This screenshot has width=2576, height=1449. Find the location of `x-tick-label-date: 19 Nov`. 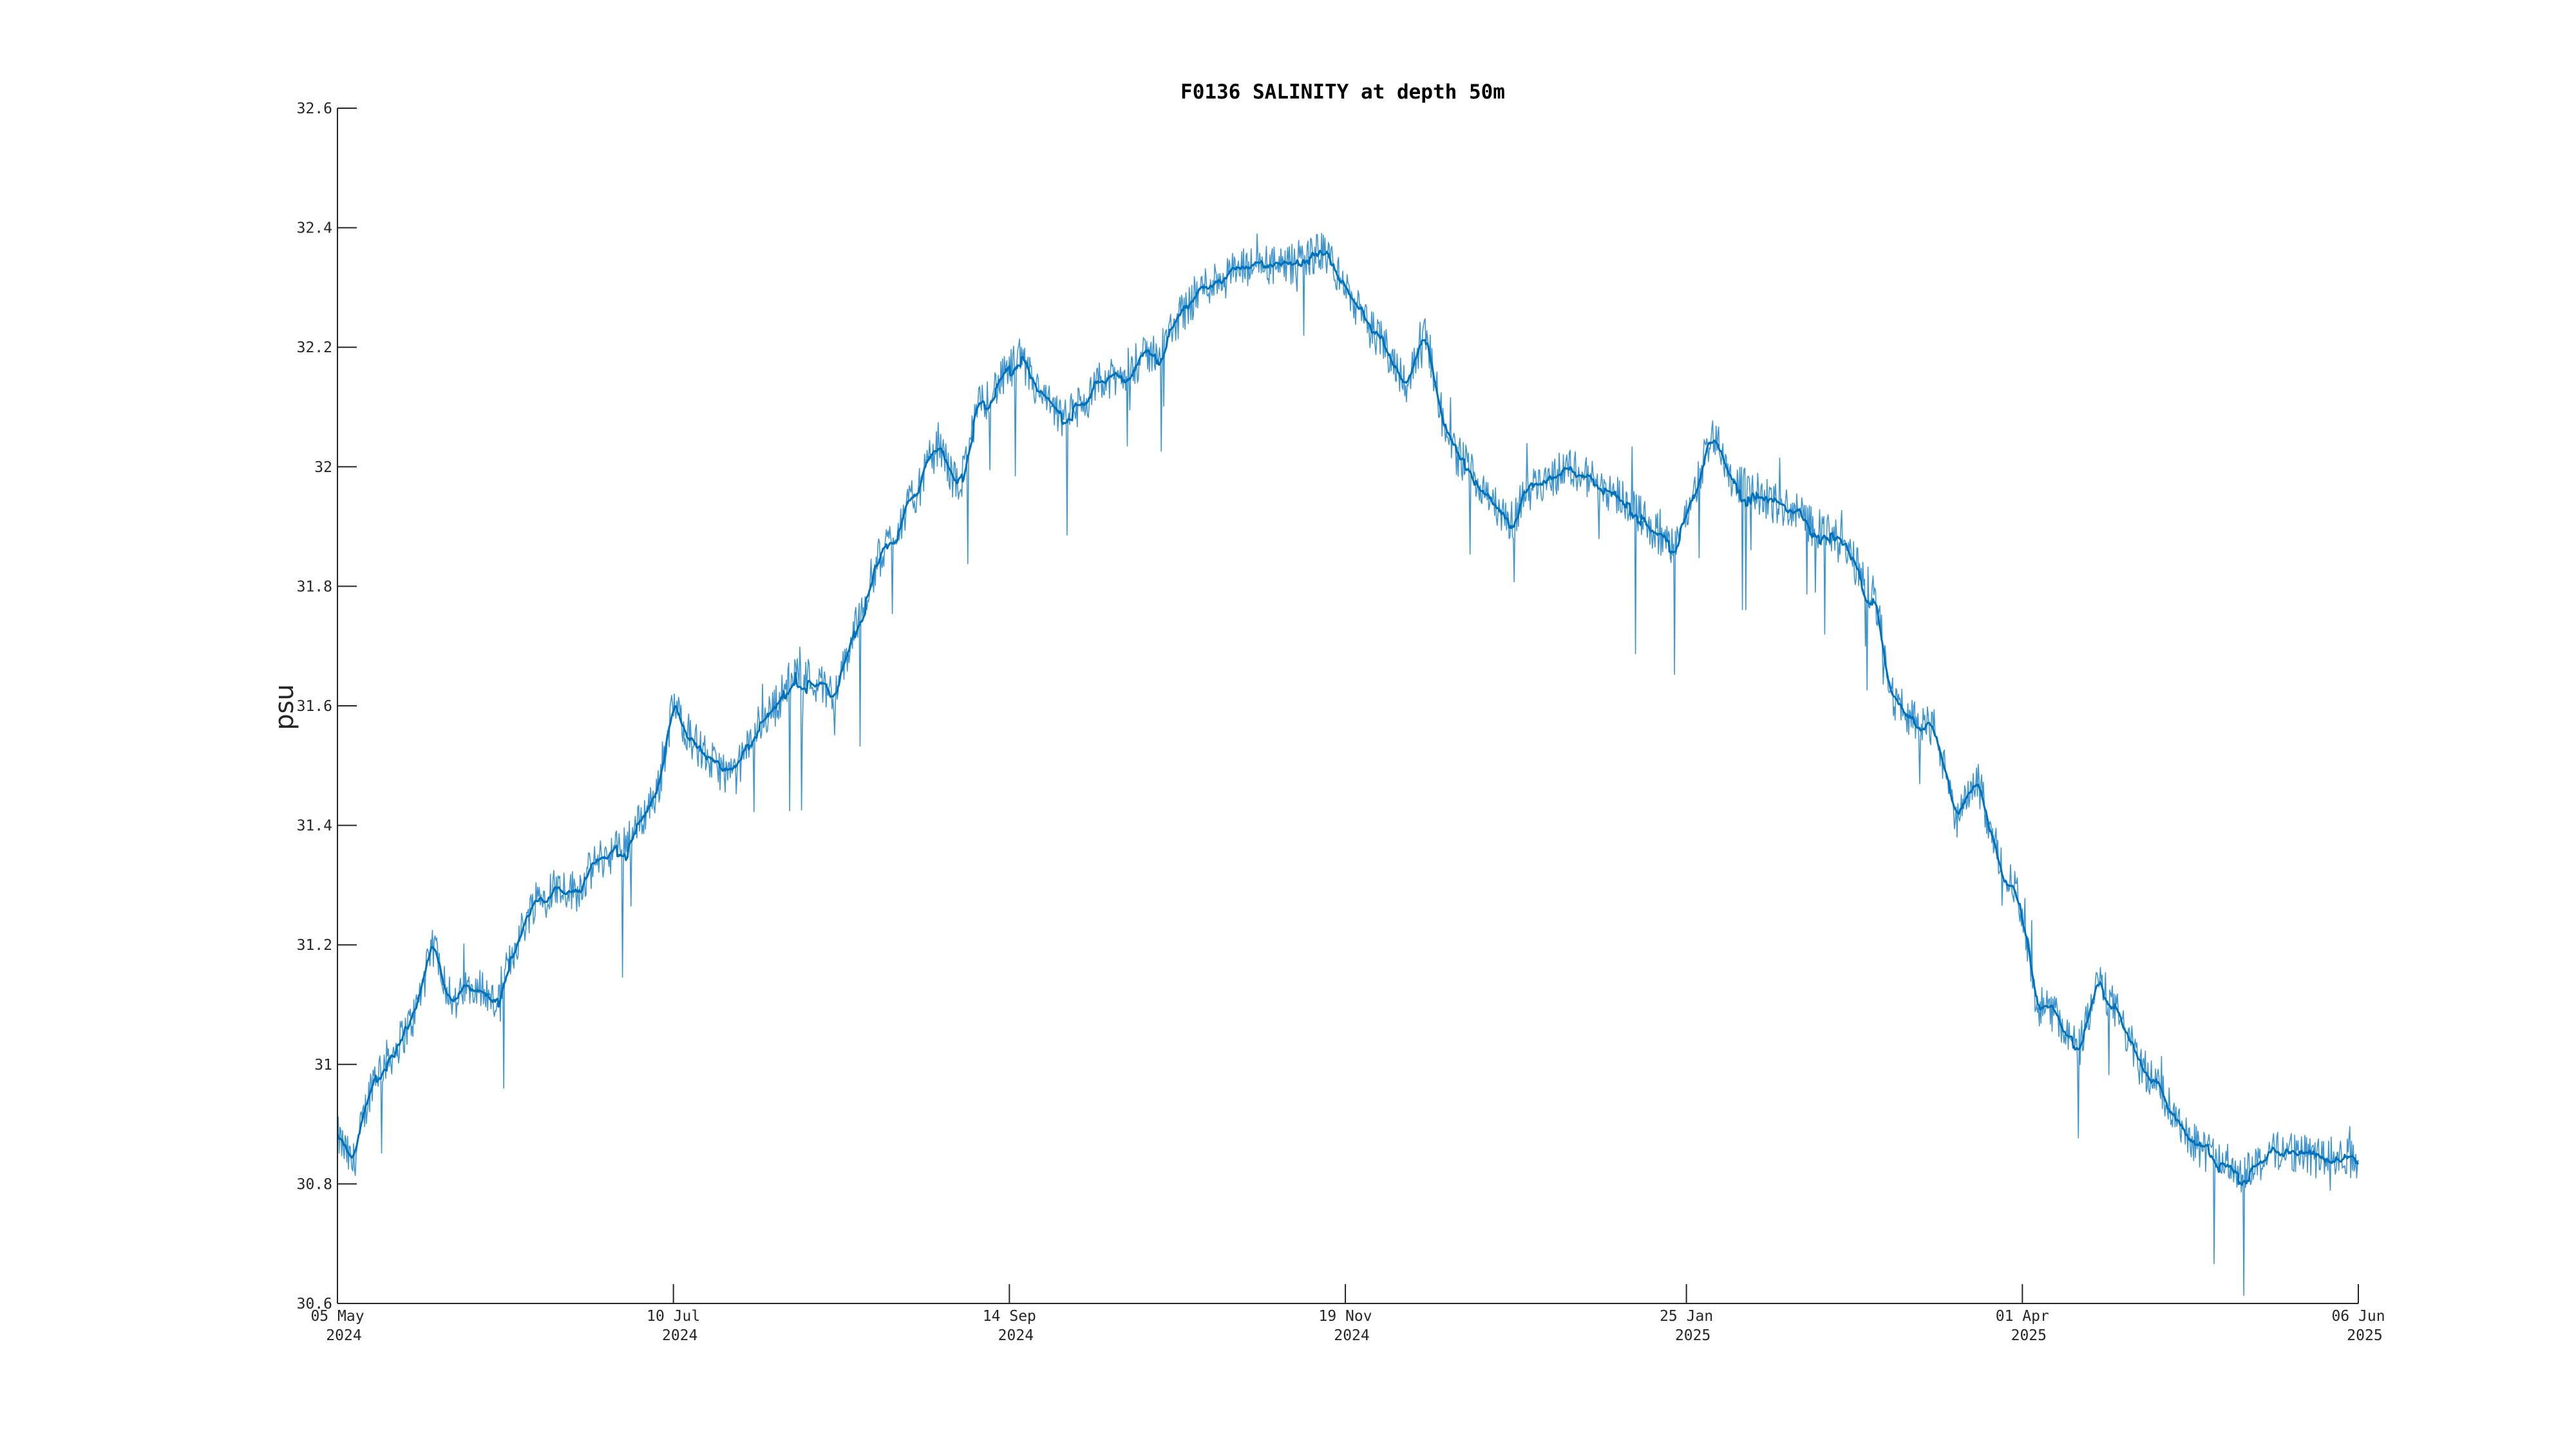

x-tick-label-date: 19 Nov is located at coordinates (1345, 1317).